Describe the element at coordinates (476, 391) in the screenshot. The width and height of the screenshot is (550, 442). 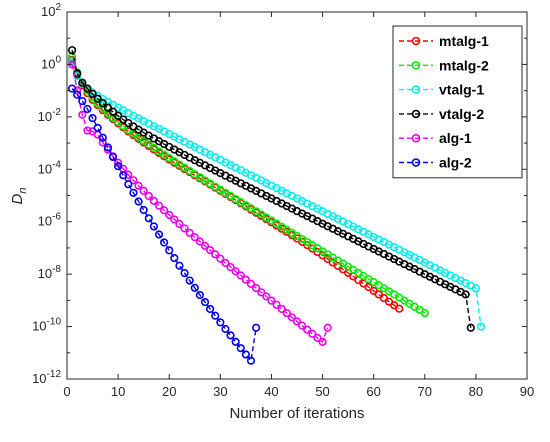
I see `x-tick-label: 80` at that location.